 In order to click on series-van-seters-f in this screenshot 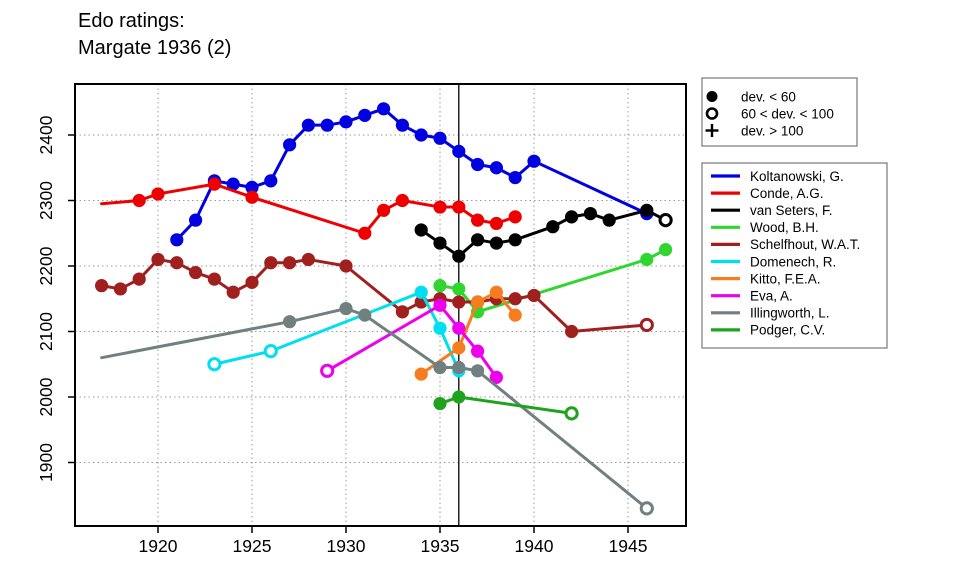, I will do `click(543, 233)`.